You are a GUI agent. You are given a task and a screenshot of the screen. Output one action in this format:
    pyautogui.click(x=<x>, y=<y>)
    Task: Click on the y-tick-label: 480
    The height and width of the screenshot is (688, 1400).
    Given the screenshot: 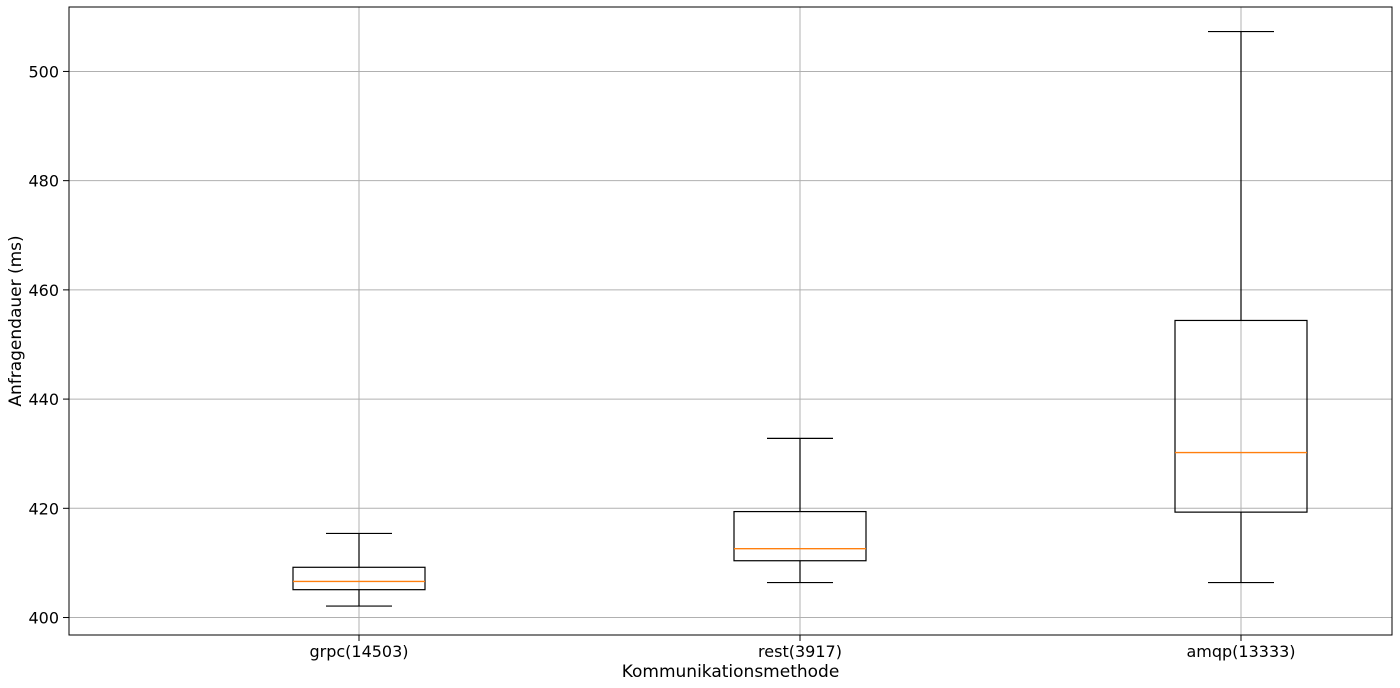 What is the action you would take?
    pyautogui.click(x=43, y=181)
    